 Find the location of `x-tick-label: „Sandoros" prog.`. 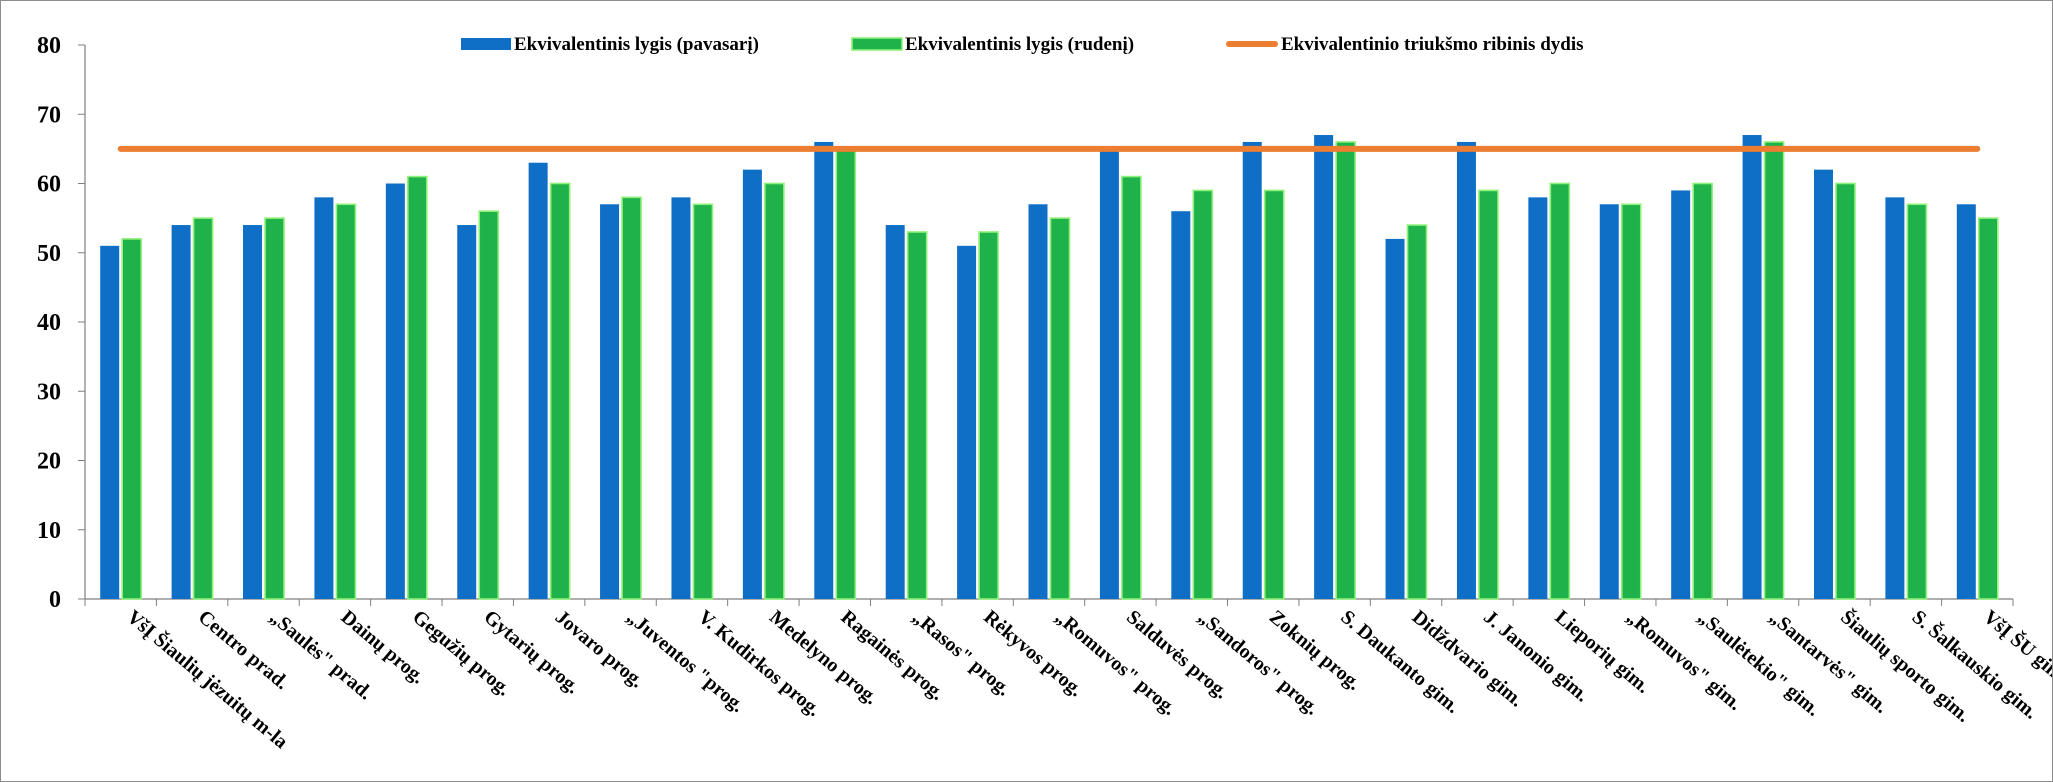

x-tick-label: „Sandoros" prog. is located at coordinates (1258, 663).